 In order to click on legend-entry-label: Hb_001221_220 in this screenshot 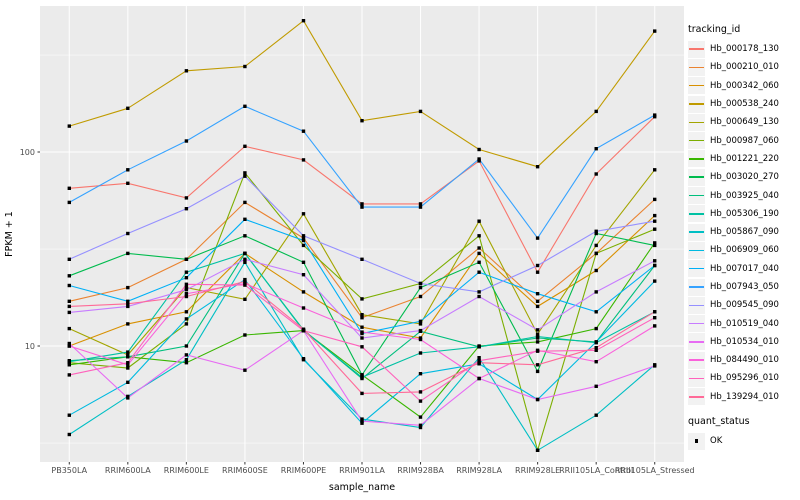, I will do `click(744, 158)`.